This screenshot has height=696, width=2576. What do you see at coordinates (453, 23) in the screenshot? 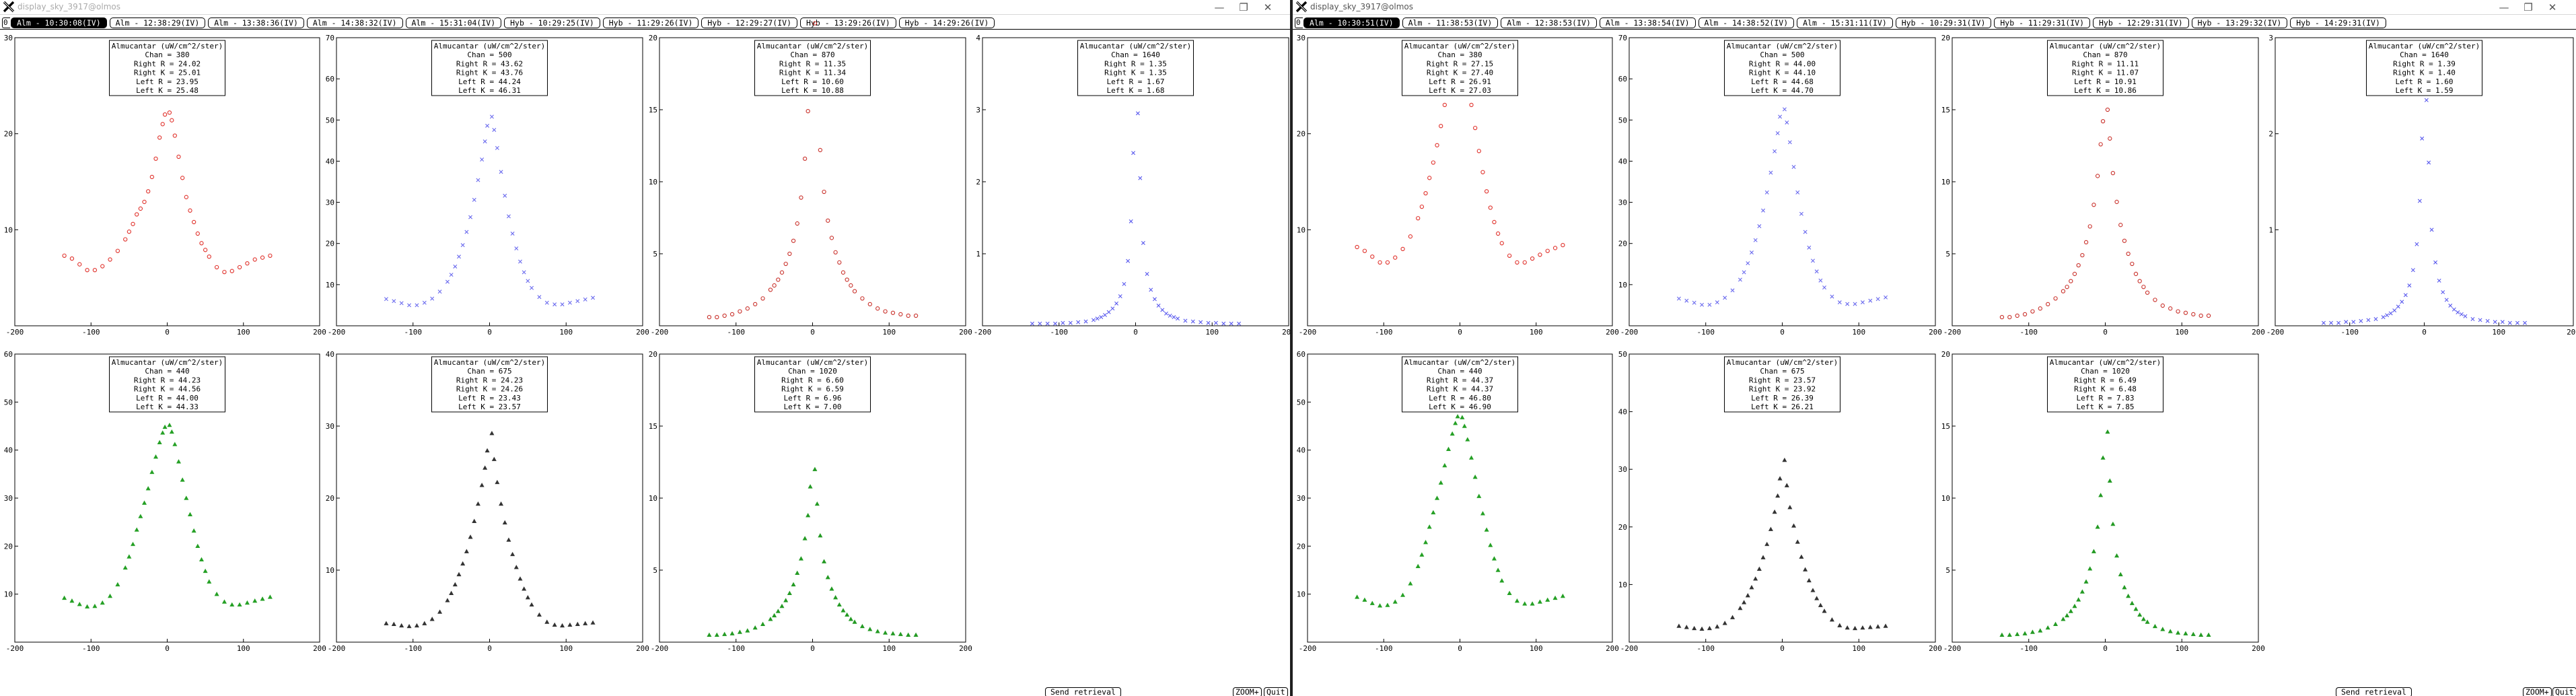
I see `tab-alm-5: Alm - 15:31:04(IV)` at bounding box center [453, 23].